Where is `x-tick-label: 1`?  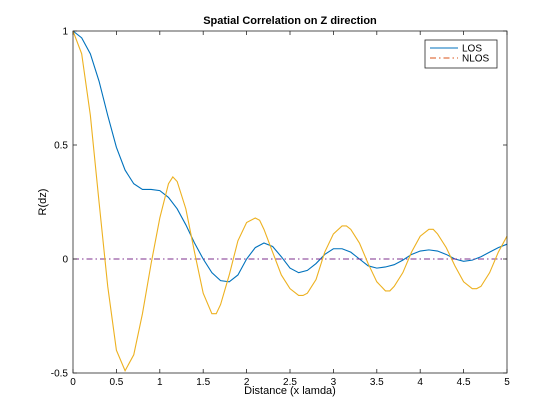
x-tick-label: 1 is located at coordinates (160, 382).